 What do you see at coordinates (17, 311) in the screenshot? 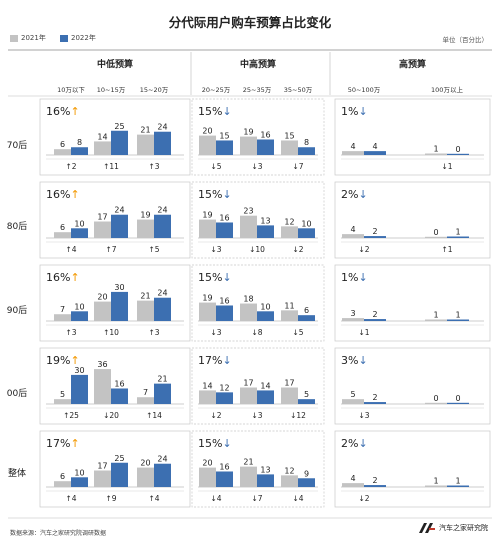
I see `row-label-90: 90后` at bounding box center [17, 311].